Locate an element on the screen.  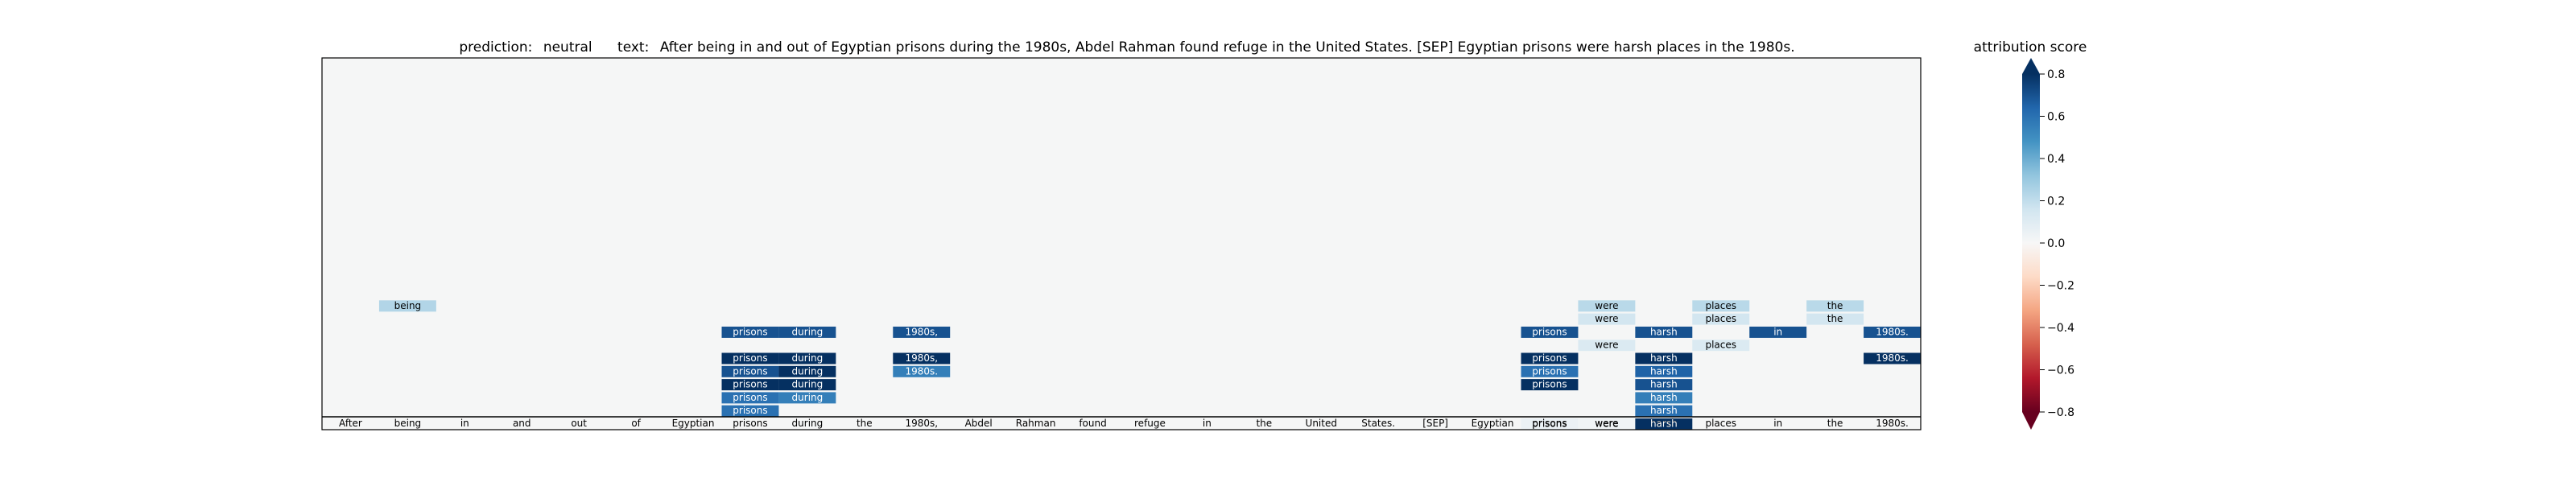
token-label: places is located at coordinates (1720, 423).